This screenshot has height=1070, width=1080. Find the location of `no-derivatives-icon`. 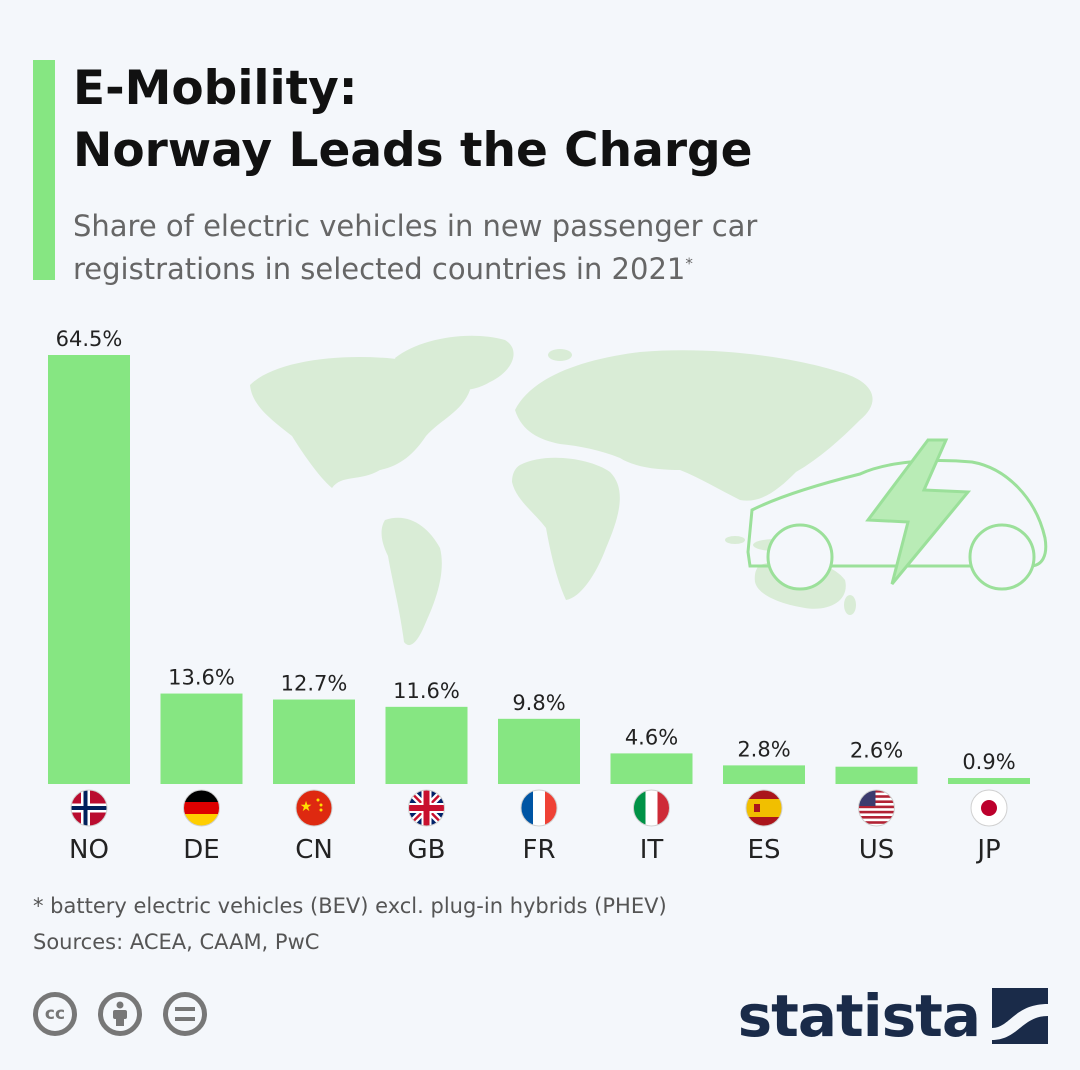

no-derivatives-icon is located at coordinates (185, 1014).